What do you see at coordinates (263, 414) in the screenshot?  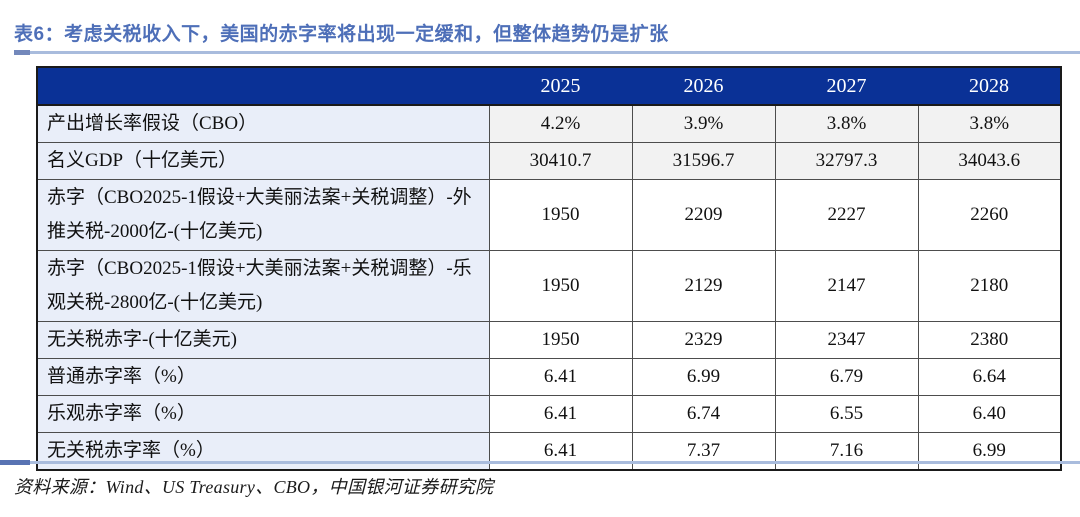 I see `row-label-cell: 乐观赤字率（%）` at bounding box center [263, 414].